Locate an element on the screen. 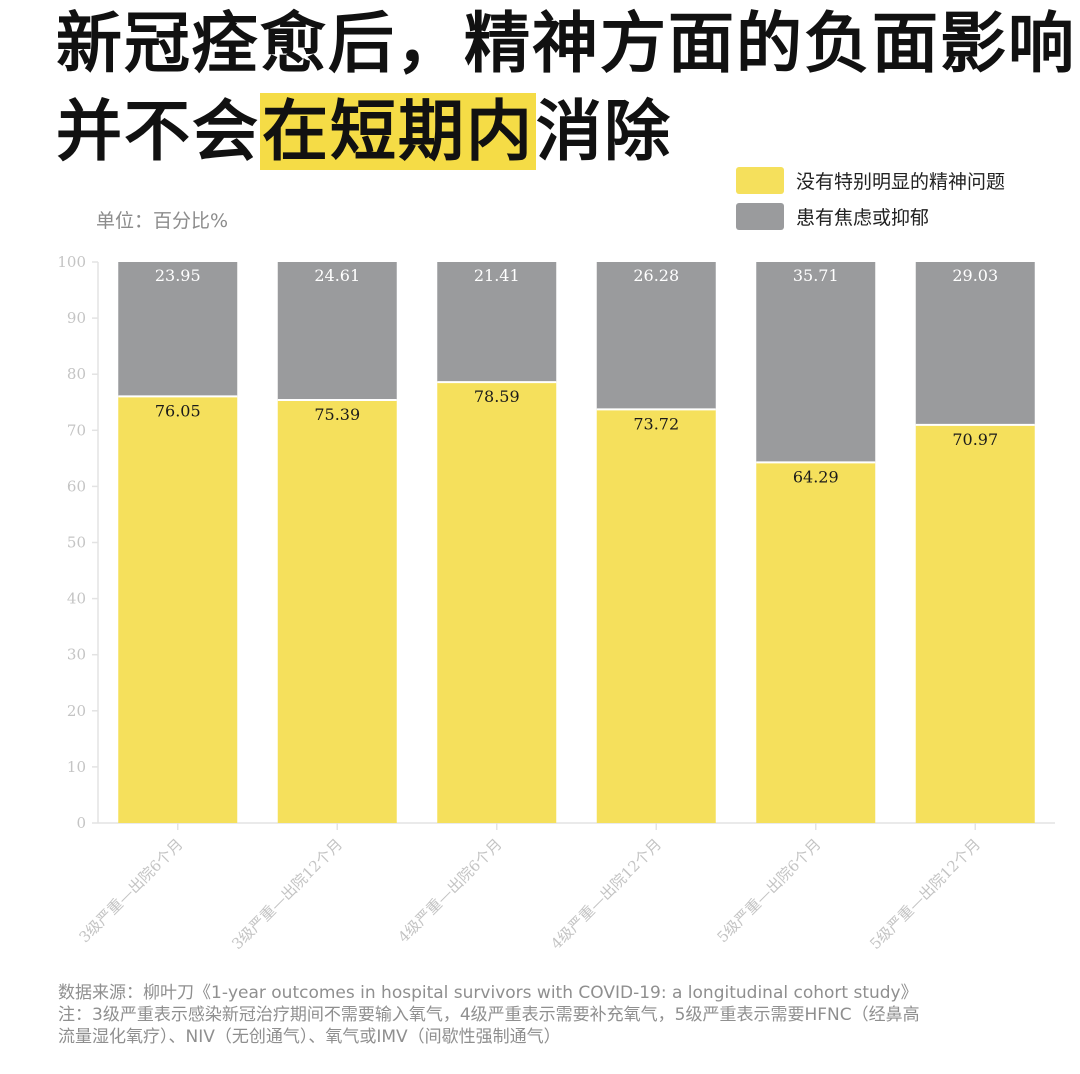  y-tick-label: 20 is located at coordinates (76, 711).